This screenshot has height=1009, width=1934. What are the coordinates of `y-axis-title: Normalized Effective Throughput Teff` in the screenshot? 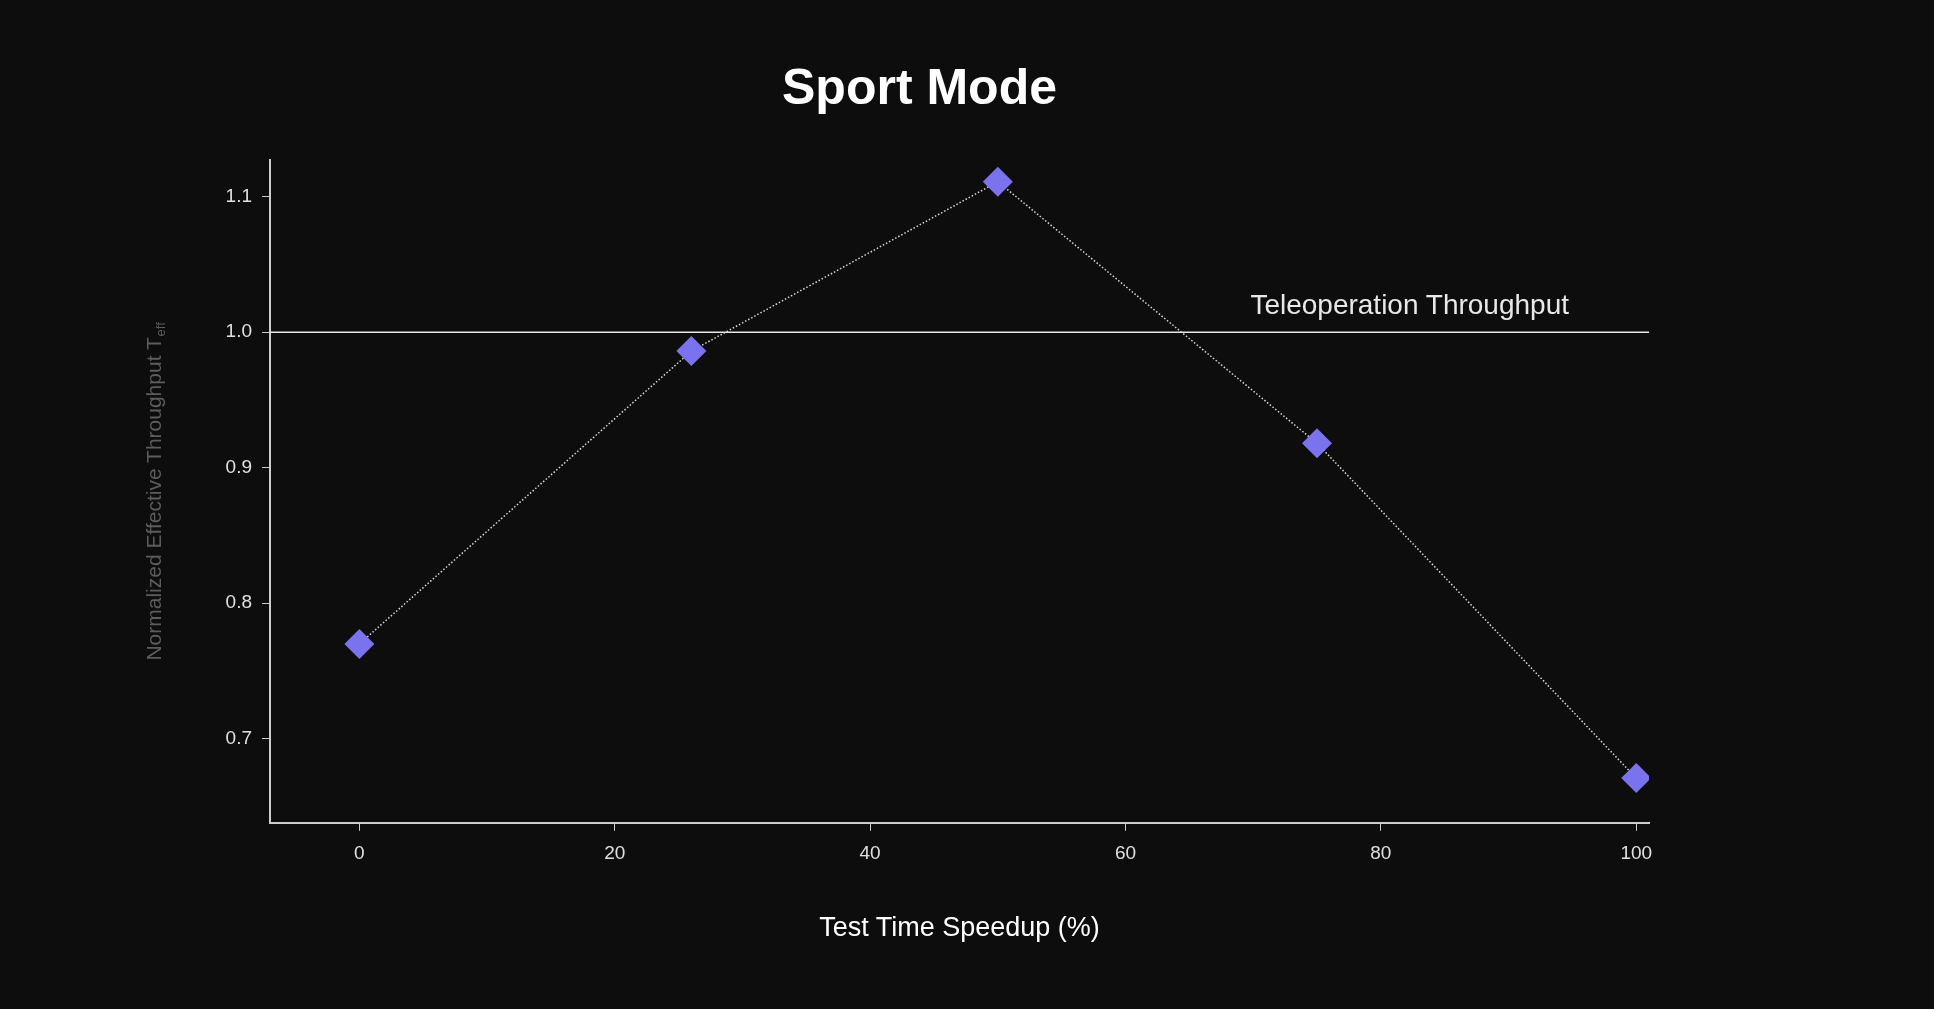 It's located at (154, 491).